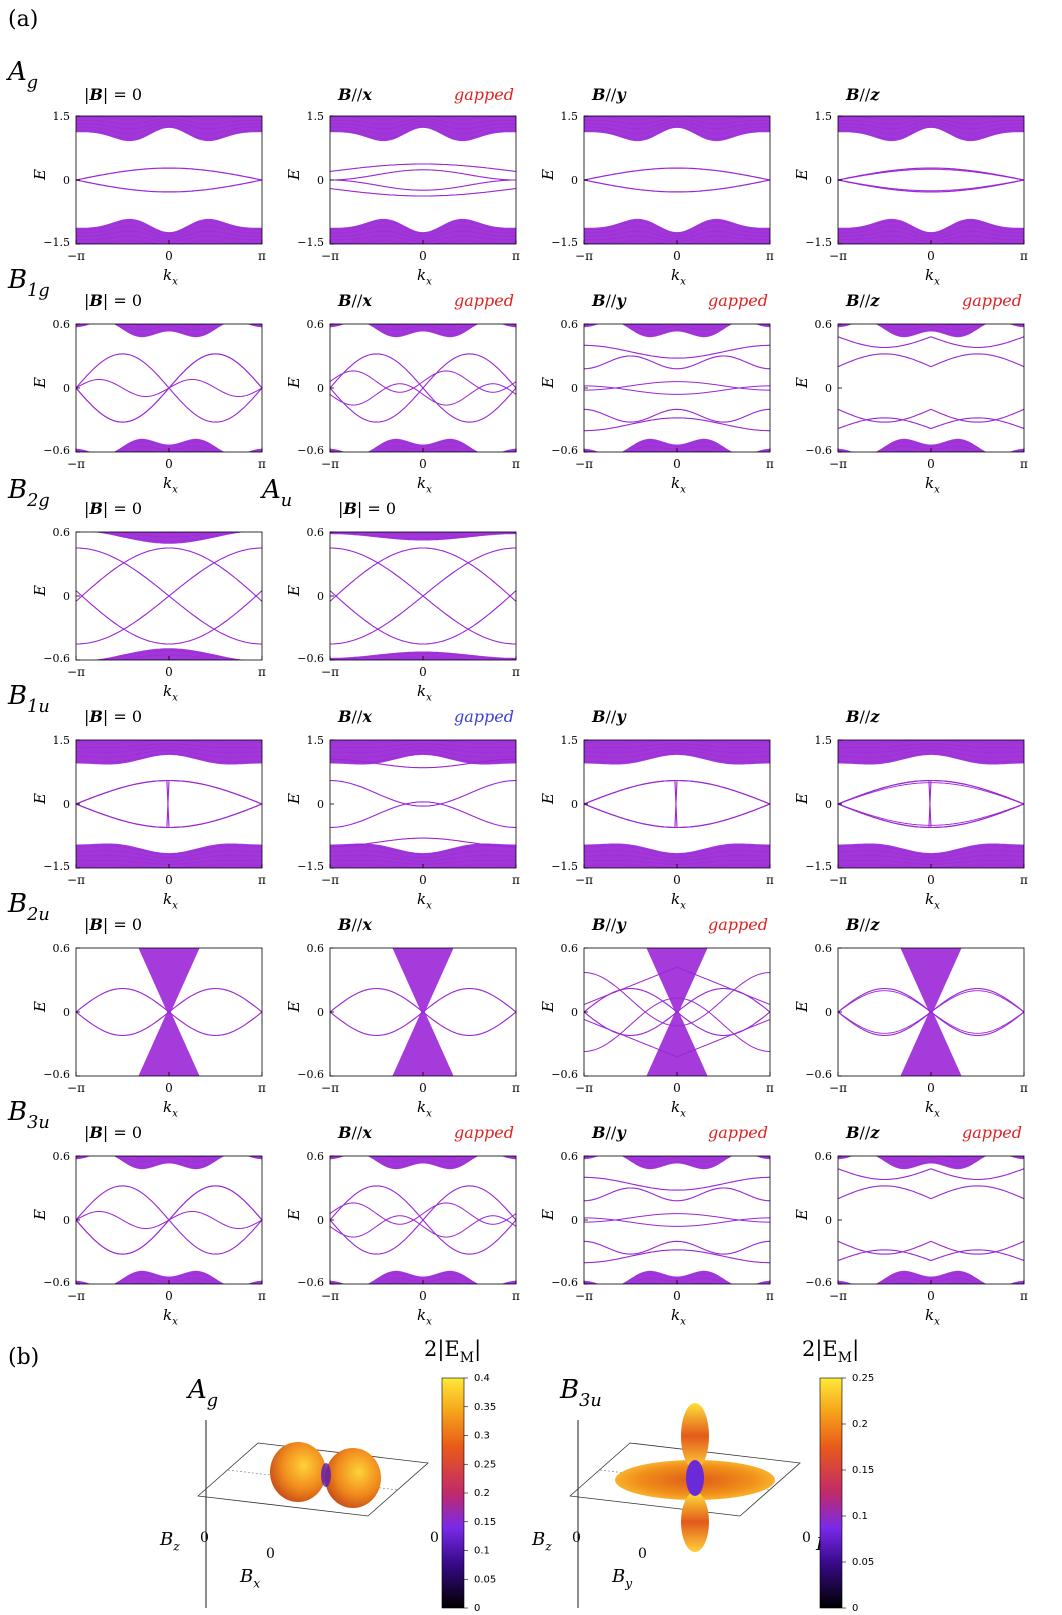 Image resolution: width=1062 pixels, height=1615 pixels. Describe the element at coordinates (656, 809) in the screenshot. I see `band-plot-b1u-y: B//y 1.5 0 −1.5 E −π 0 π kx` at that location.